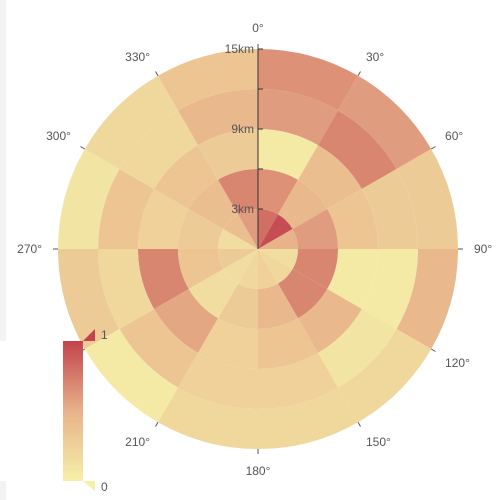  What do you see at coordinates (457, 363) in the screenshot?
I see `angle-tick-label: 120°` at bounding box center [457, 363].